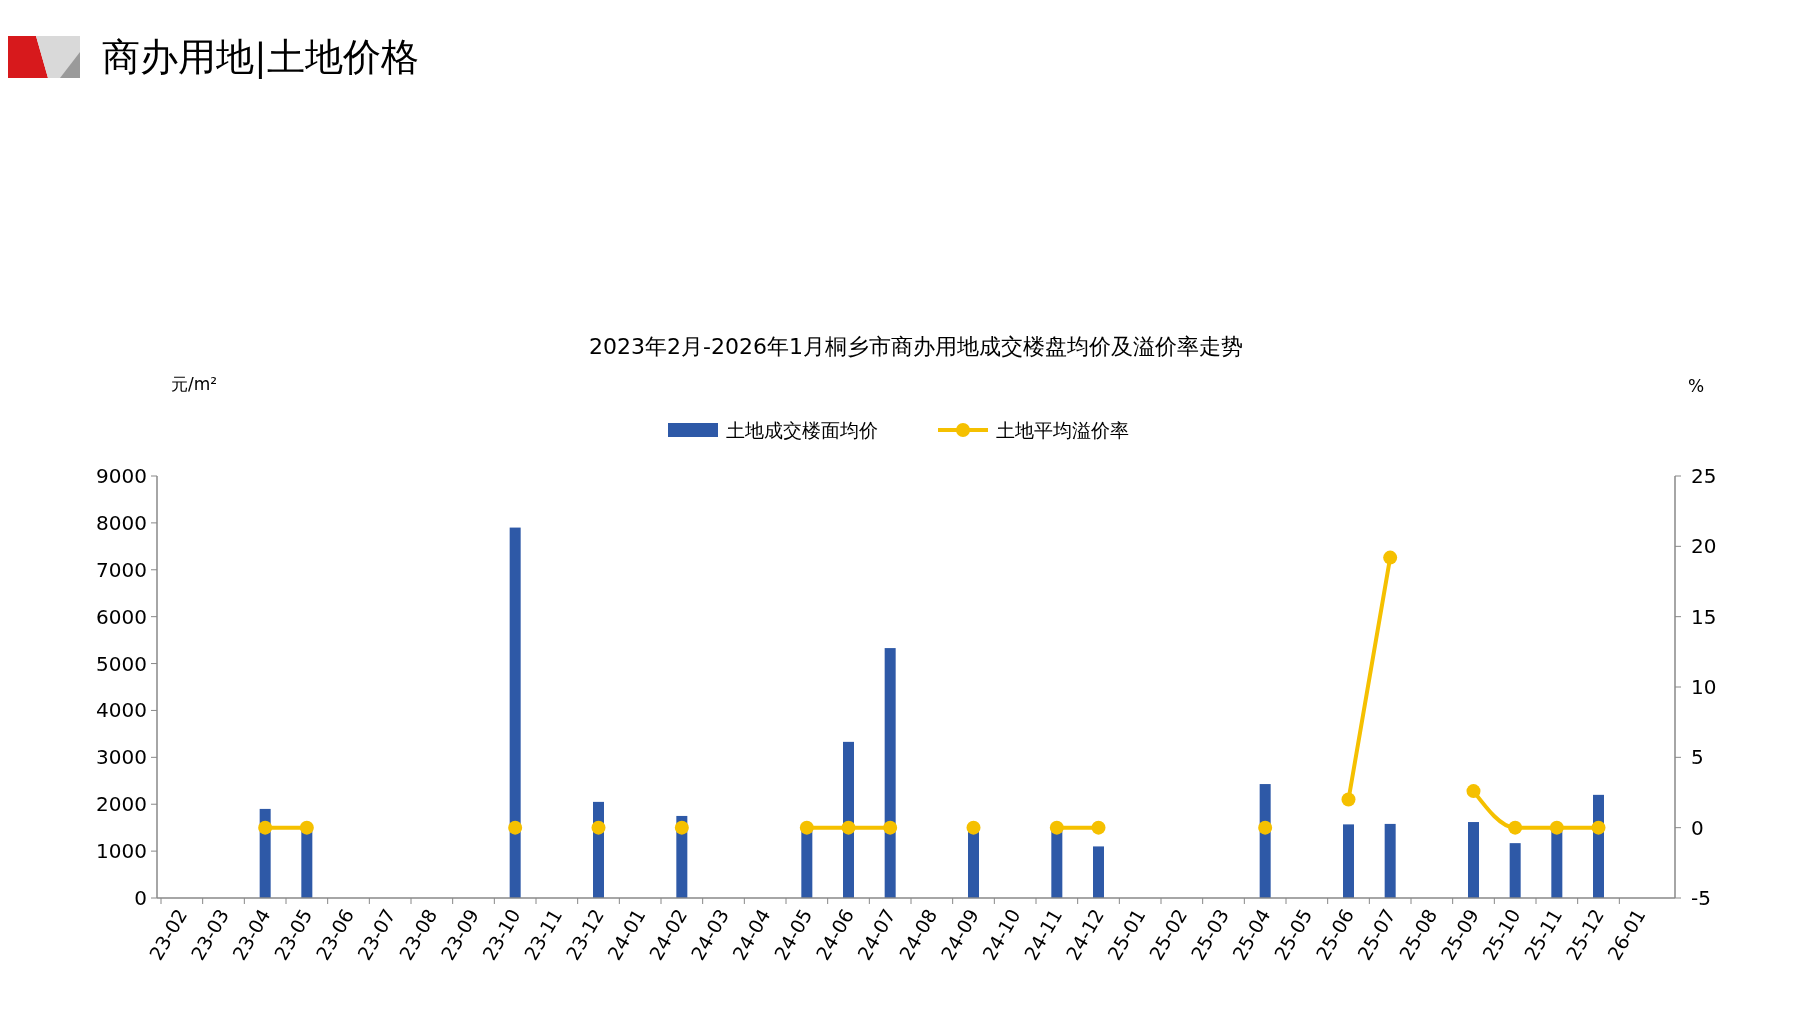 The image size is (1797, 1010). Describe the element at coordinates (121, 476) in the screenshot. I see `y-tick-label: 9000` at that location.